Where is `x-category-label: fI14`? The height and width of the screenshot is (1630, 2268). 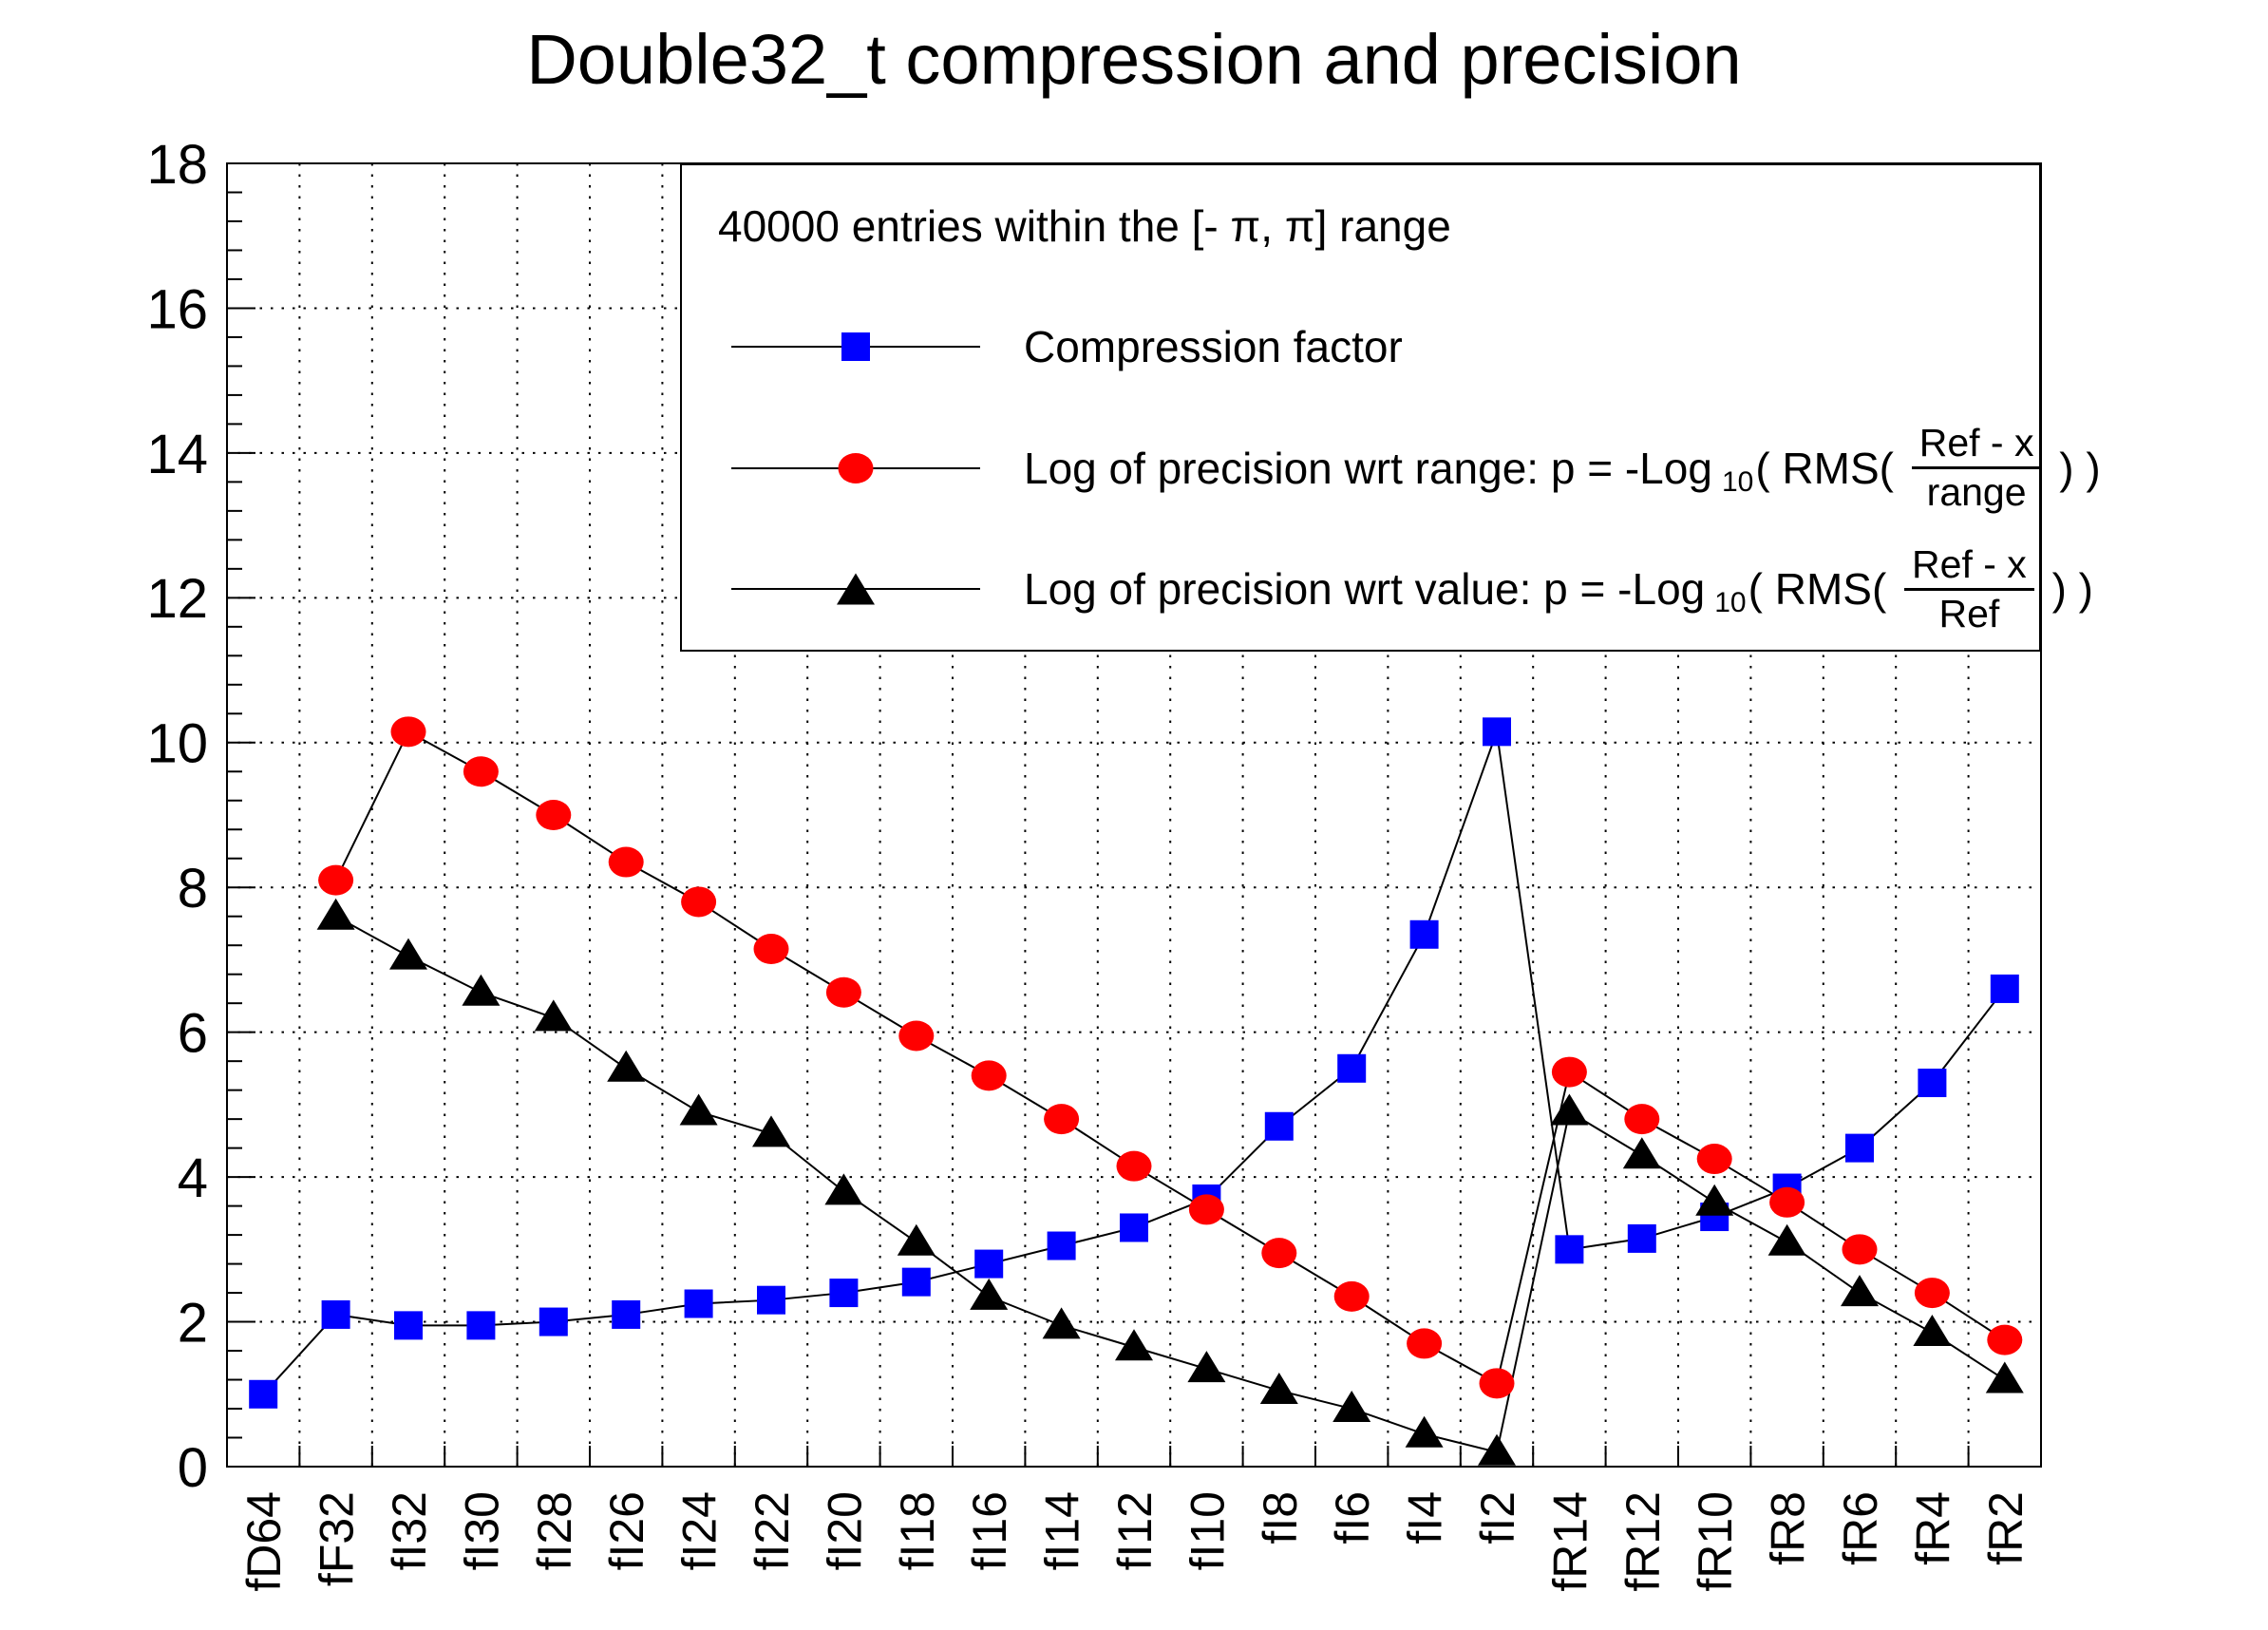 x-category-label: fI14 is located at coordinates (1062, 1530).